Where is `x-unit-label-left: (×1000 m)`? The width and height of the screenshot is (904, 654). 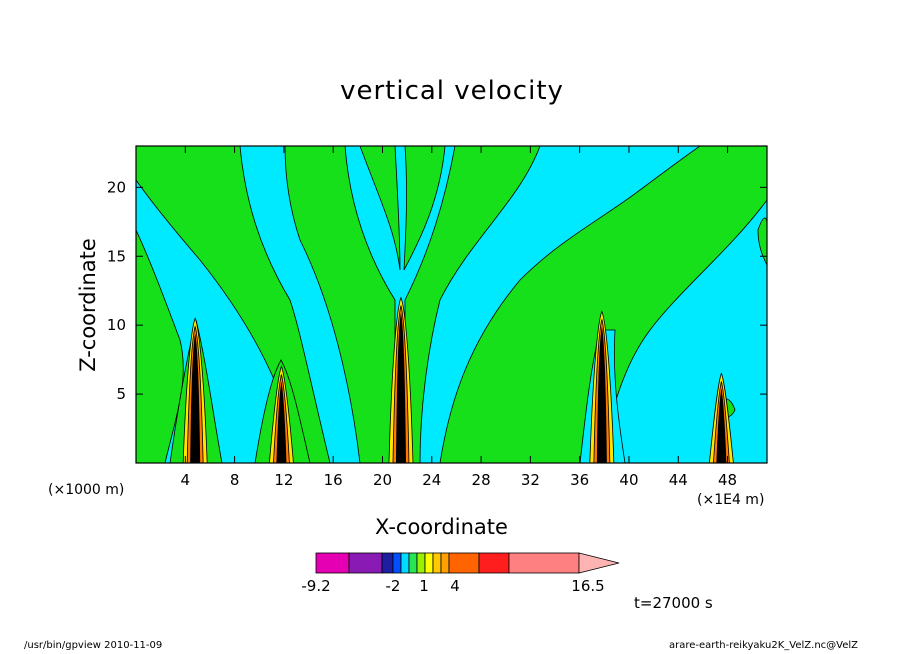
x-unit-label-left: (×1000 m) is located at coordinates (86, 490).